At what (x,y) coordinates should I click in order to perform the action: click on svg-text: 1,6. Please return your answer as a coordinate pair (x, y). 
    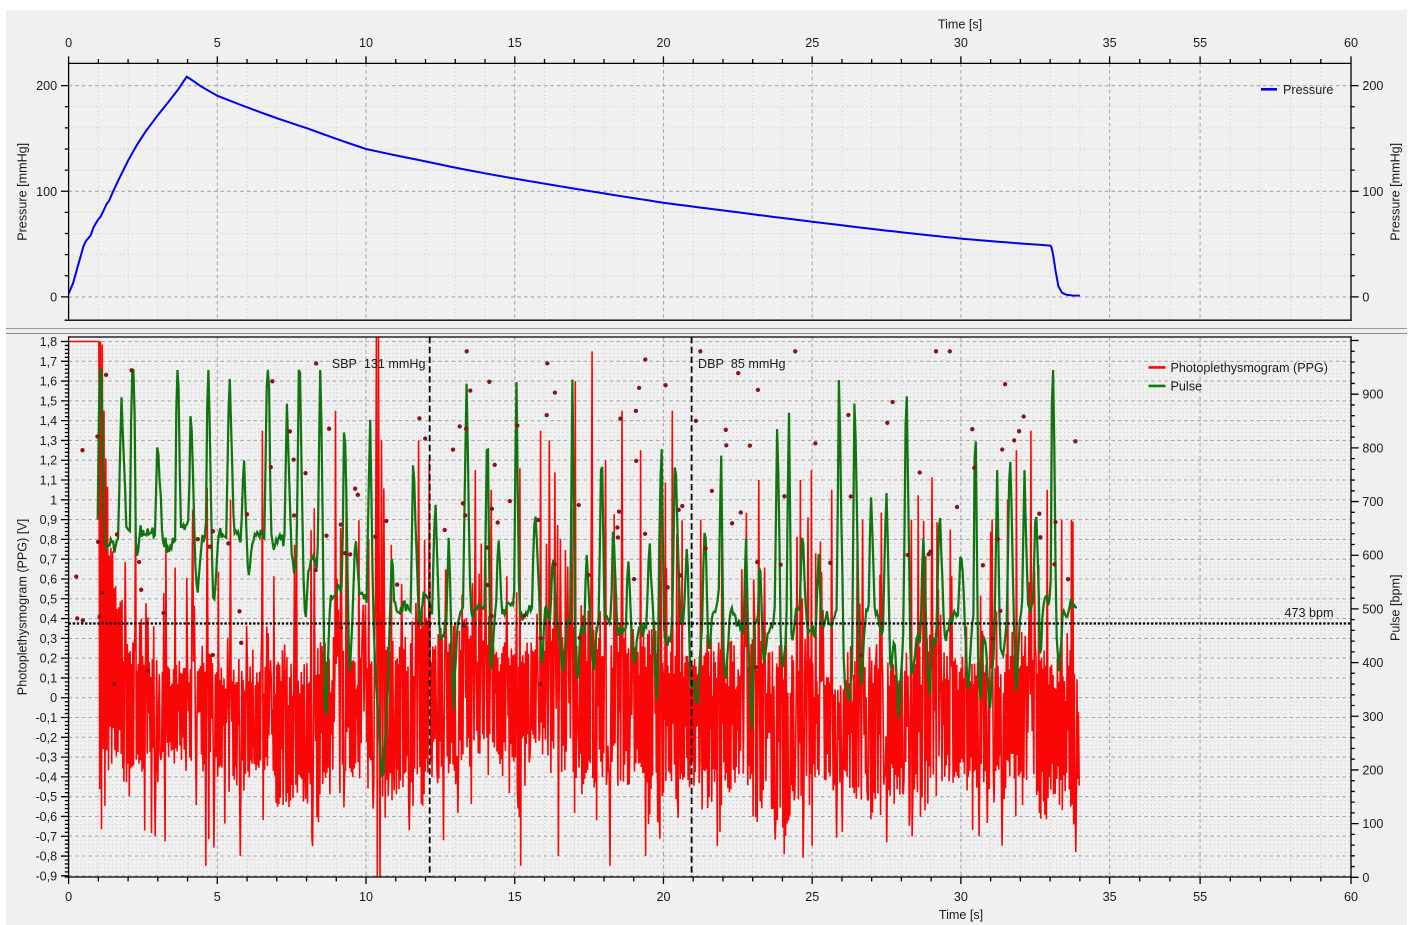
    Looking at the image, I should click on (49, 382).